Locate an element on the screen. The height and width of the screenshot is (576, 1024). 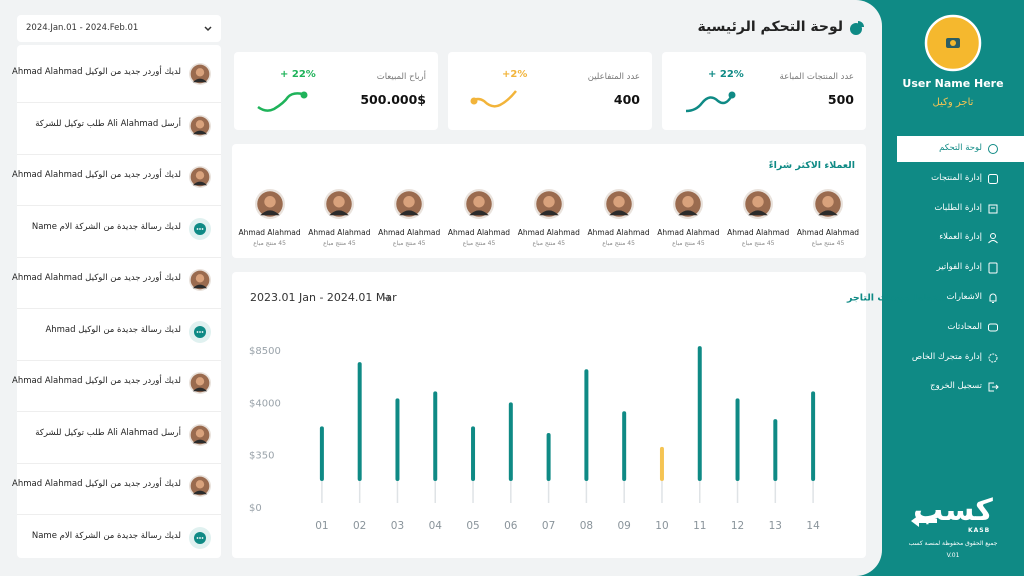
stat-value: 400 is located at coordinates (626, 99).